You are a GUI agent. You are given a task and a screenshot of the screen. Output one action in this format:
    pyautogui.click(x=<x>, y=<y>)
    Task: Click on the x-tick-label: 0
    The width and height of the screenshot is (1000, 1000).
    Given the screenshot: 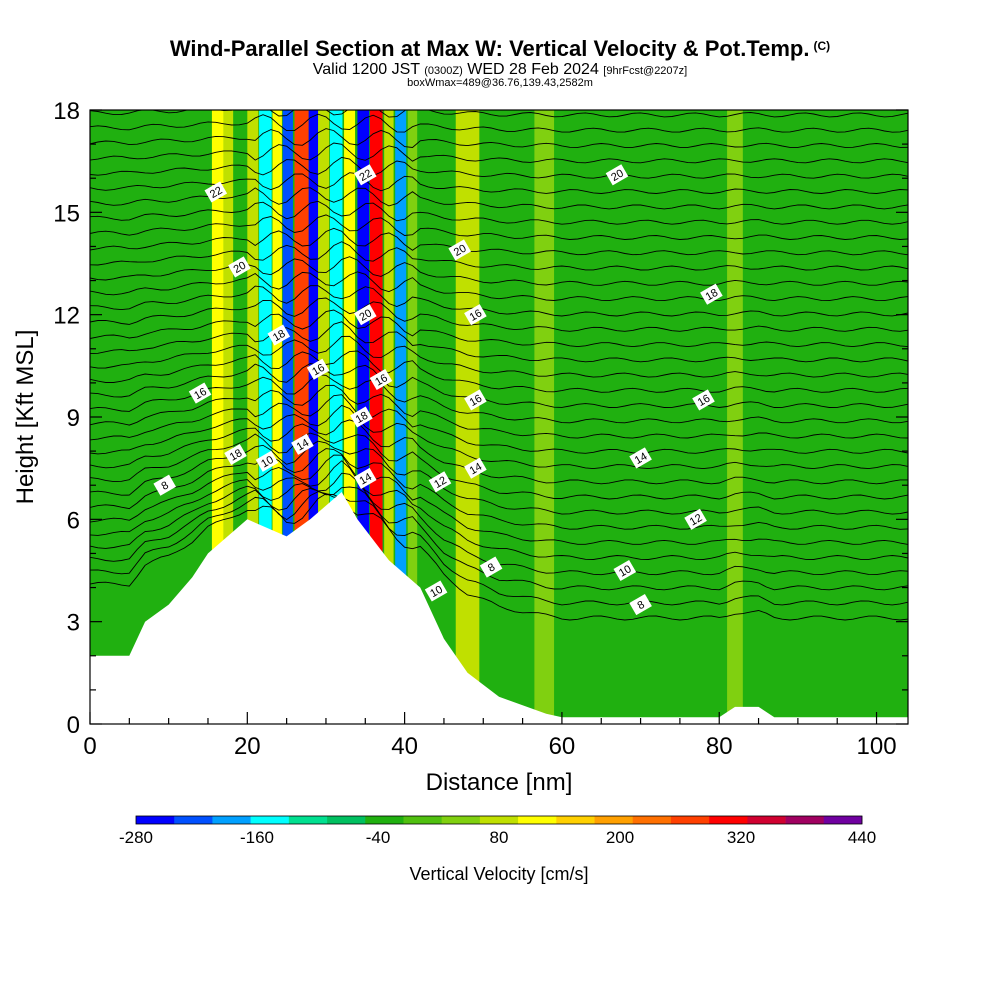 What is the action you would take?
    pyautogui.click(x=89, y=746)
    